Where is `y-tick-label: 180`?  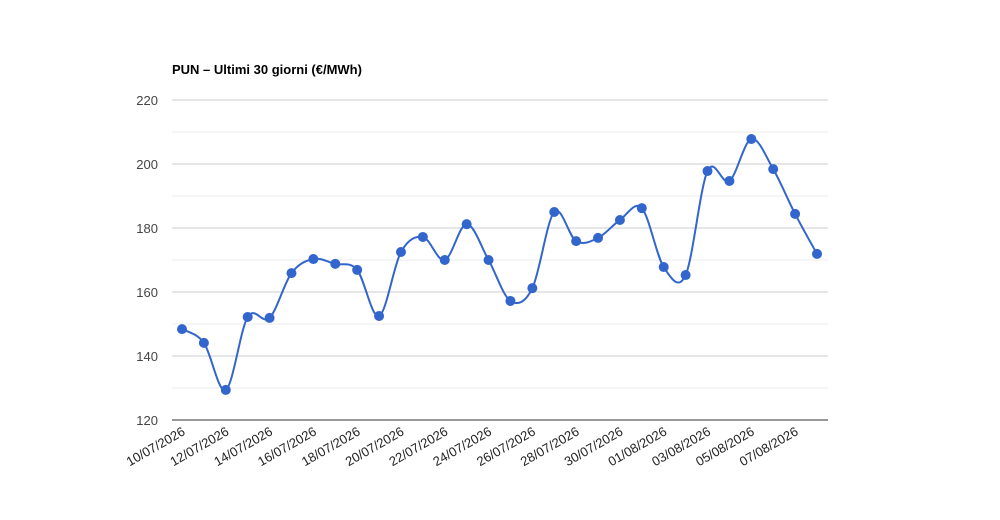
y-tick-label: 180 is located at coordinates (147, 228).